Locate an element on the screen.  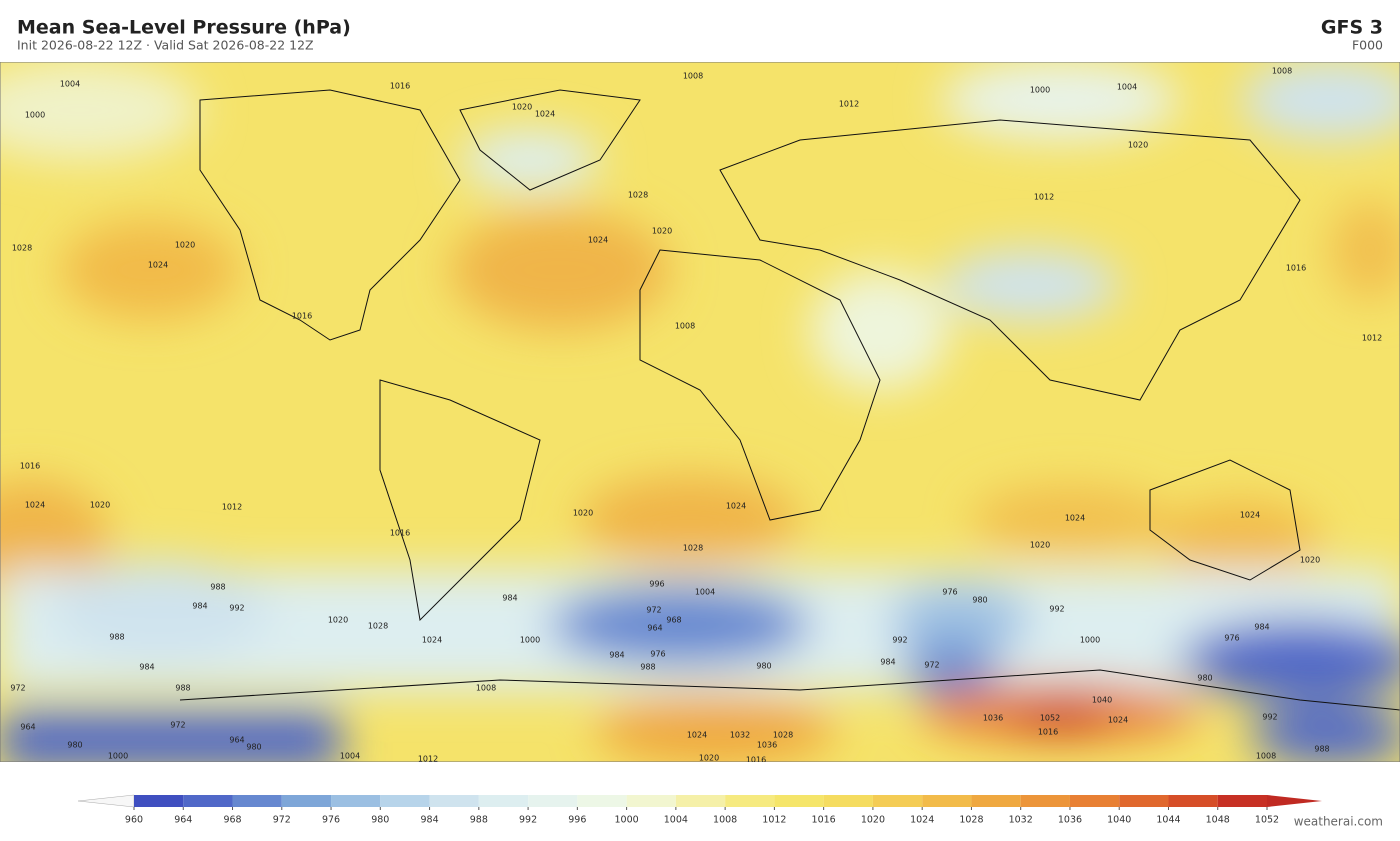
contour-label: 1032 is located at coordinates (740, 735).